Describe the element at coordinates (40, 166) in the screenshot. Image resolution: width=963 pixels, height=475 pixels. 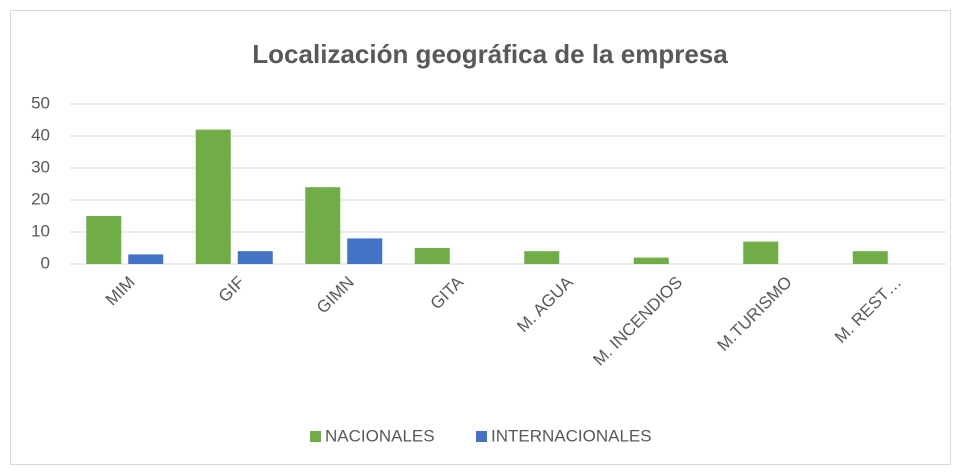
I see `y-tick-label: 30` at that location.